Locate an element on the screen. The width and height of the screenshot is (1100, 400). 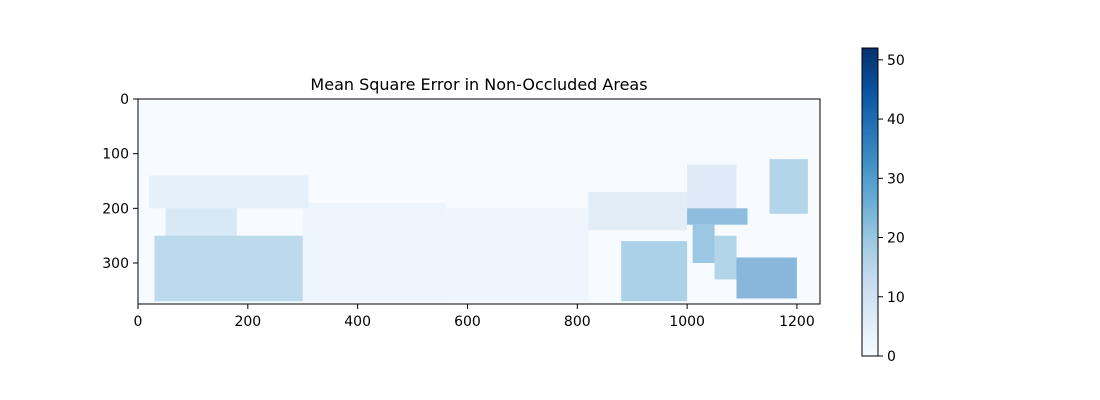
y-tick-label: 200 is located at coordinates (115, 209).